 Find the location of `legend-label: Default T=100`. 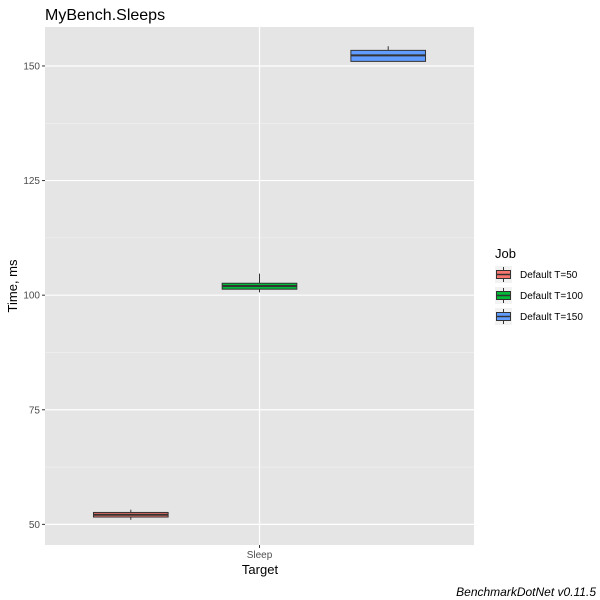

legend-label: Default T=100 is located at coordinates (551, 296).